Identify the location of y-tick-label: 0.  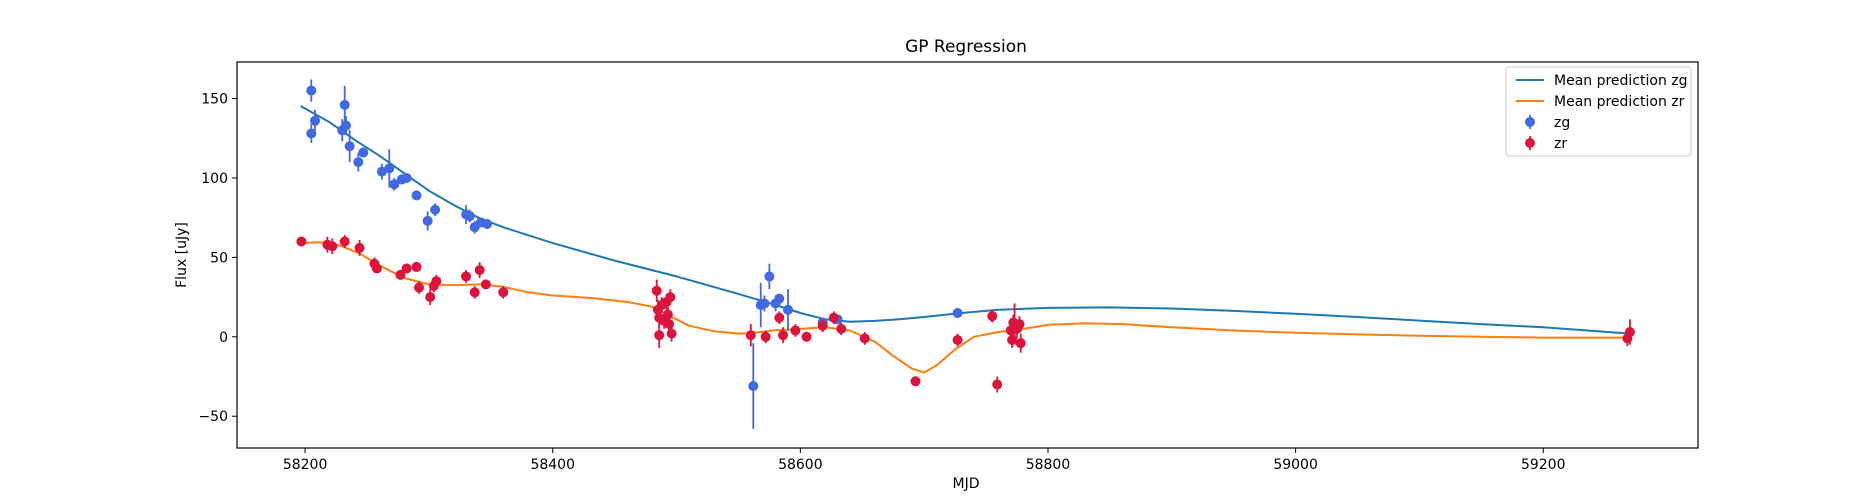
(223, 338).